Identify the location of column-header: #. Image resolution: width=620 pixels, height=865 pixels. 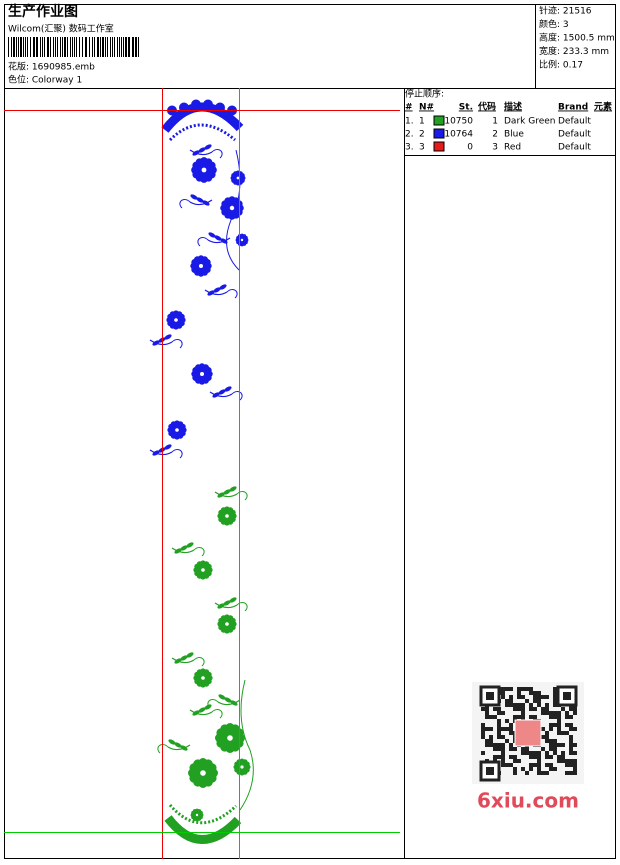
(409, 108).